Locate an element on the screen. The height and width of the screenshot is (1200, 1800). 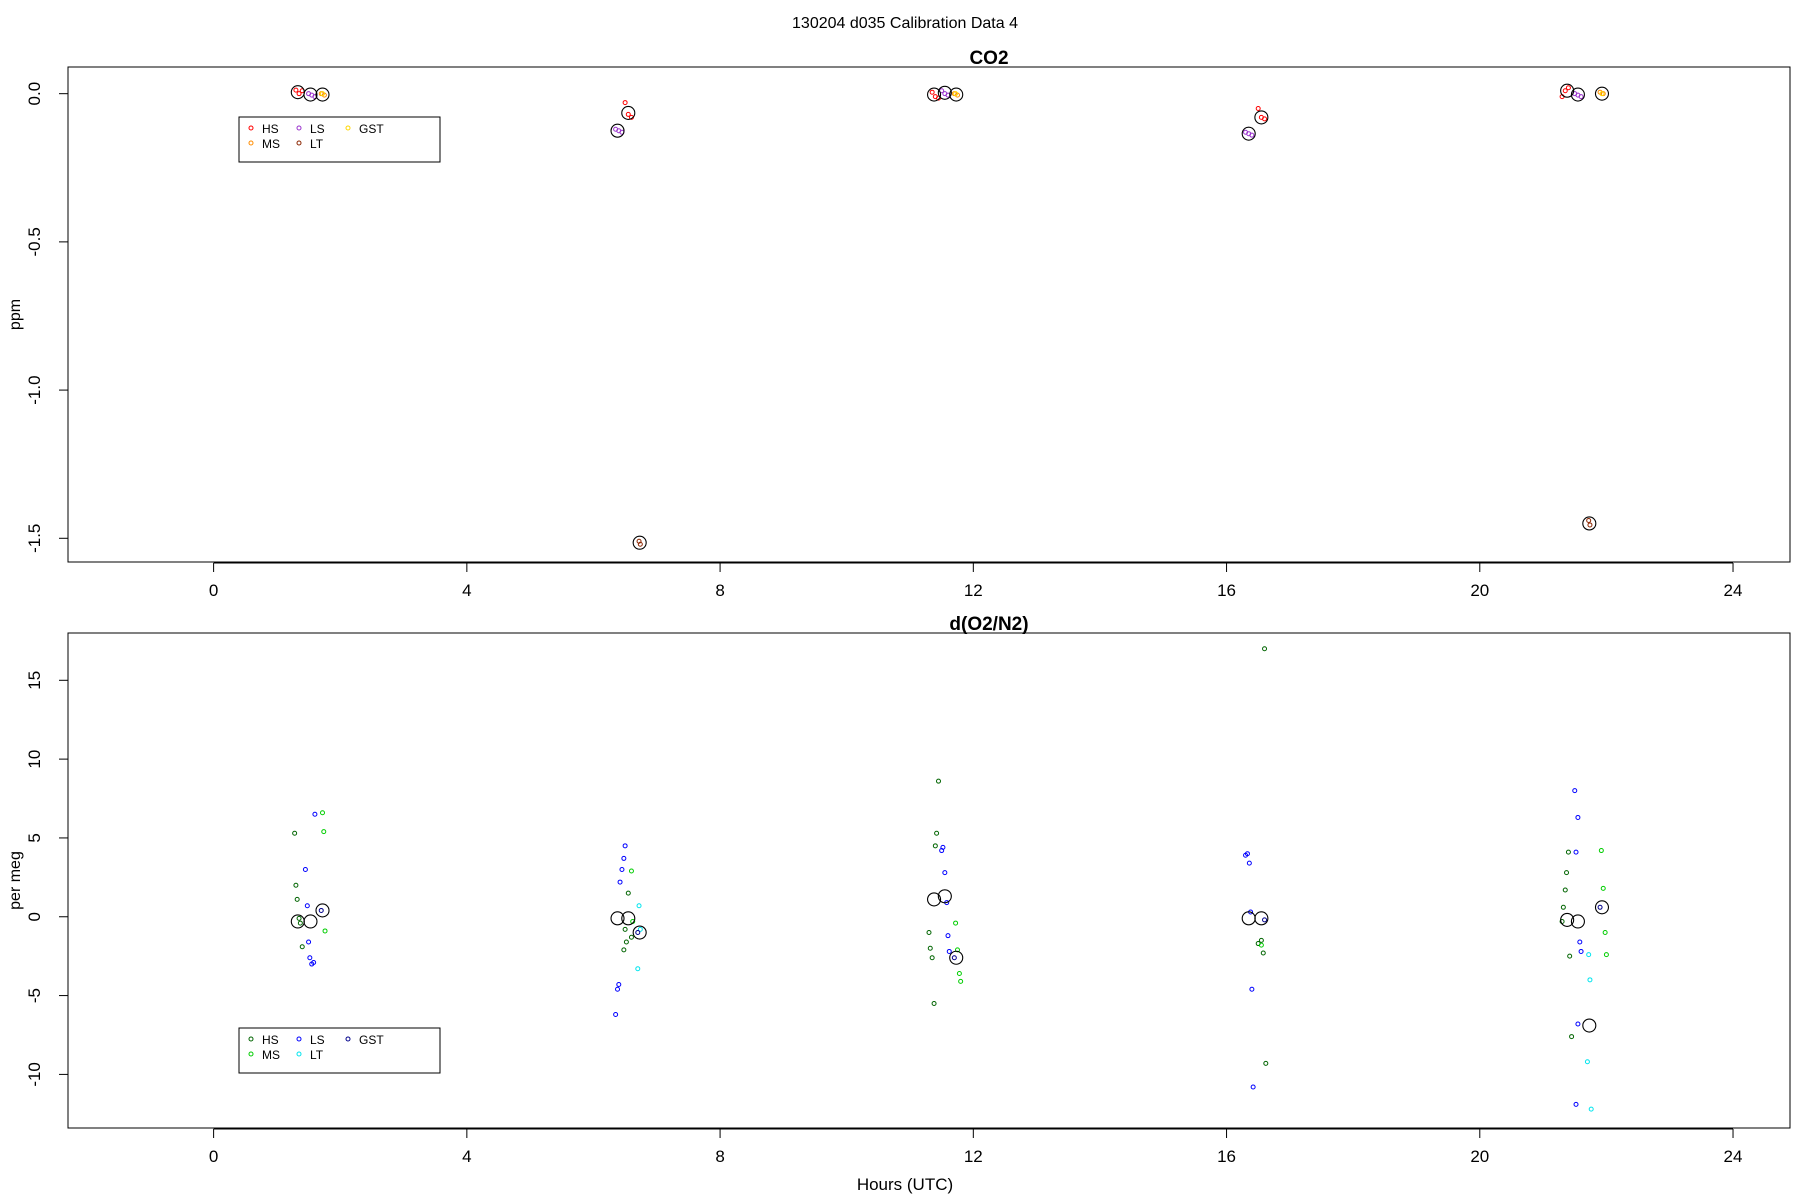
x-tick-label: 12 is located at coordinates (973, 590).